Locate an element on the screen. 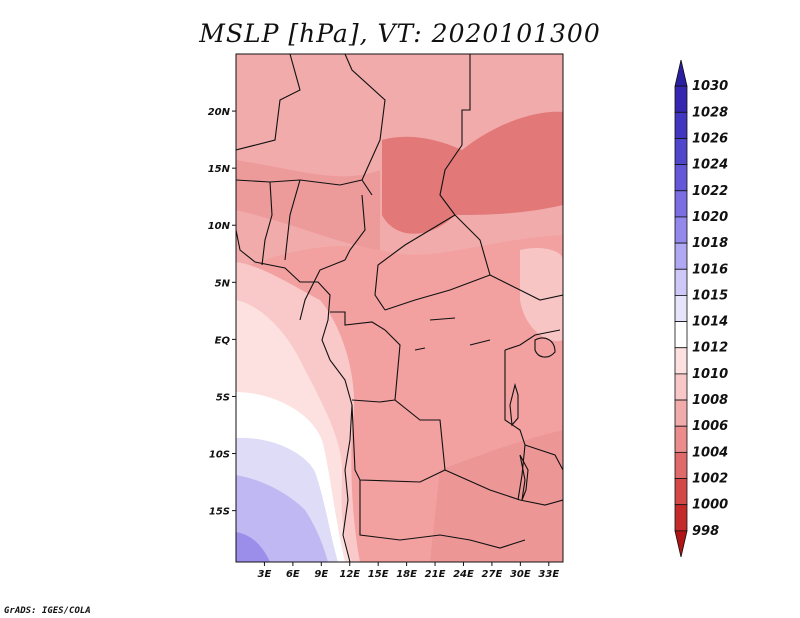 This screenshot has width=800, height=618. y-tick-label: EQ is located at coordinates (223, 340).